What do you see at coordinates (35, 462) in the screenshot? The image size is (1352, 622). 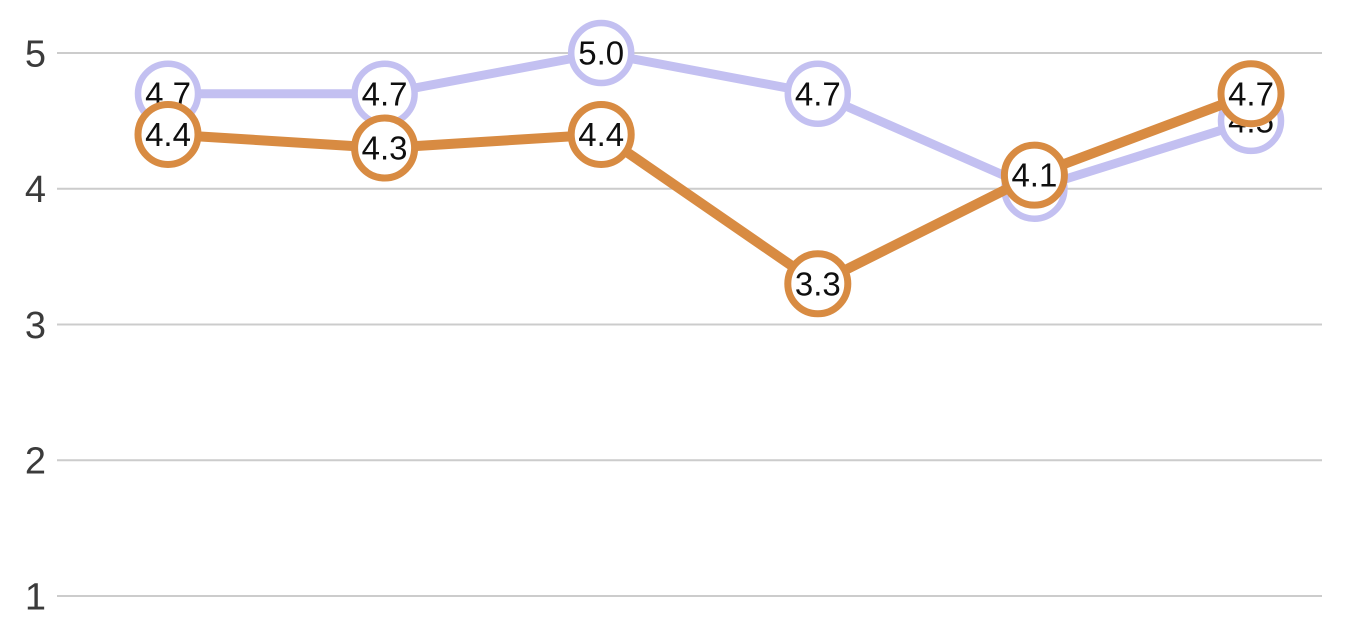 I see `y-axis-label: 2` at bounding box center [35, 462].